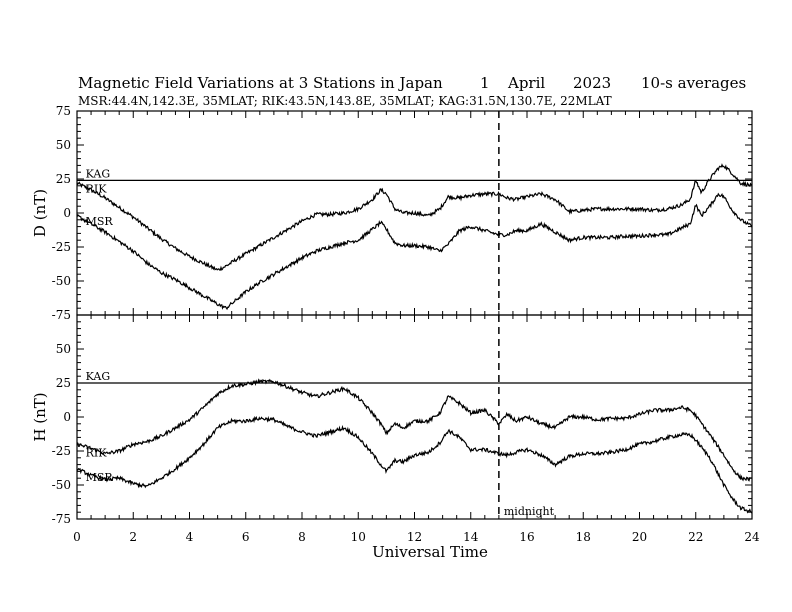 Image resolution: width=792 pixels, height=612 pixels. I want to click on x-tick-label: 16, so click(526, 537).